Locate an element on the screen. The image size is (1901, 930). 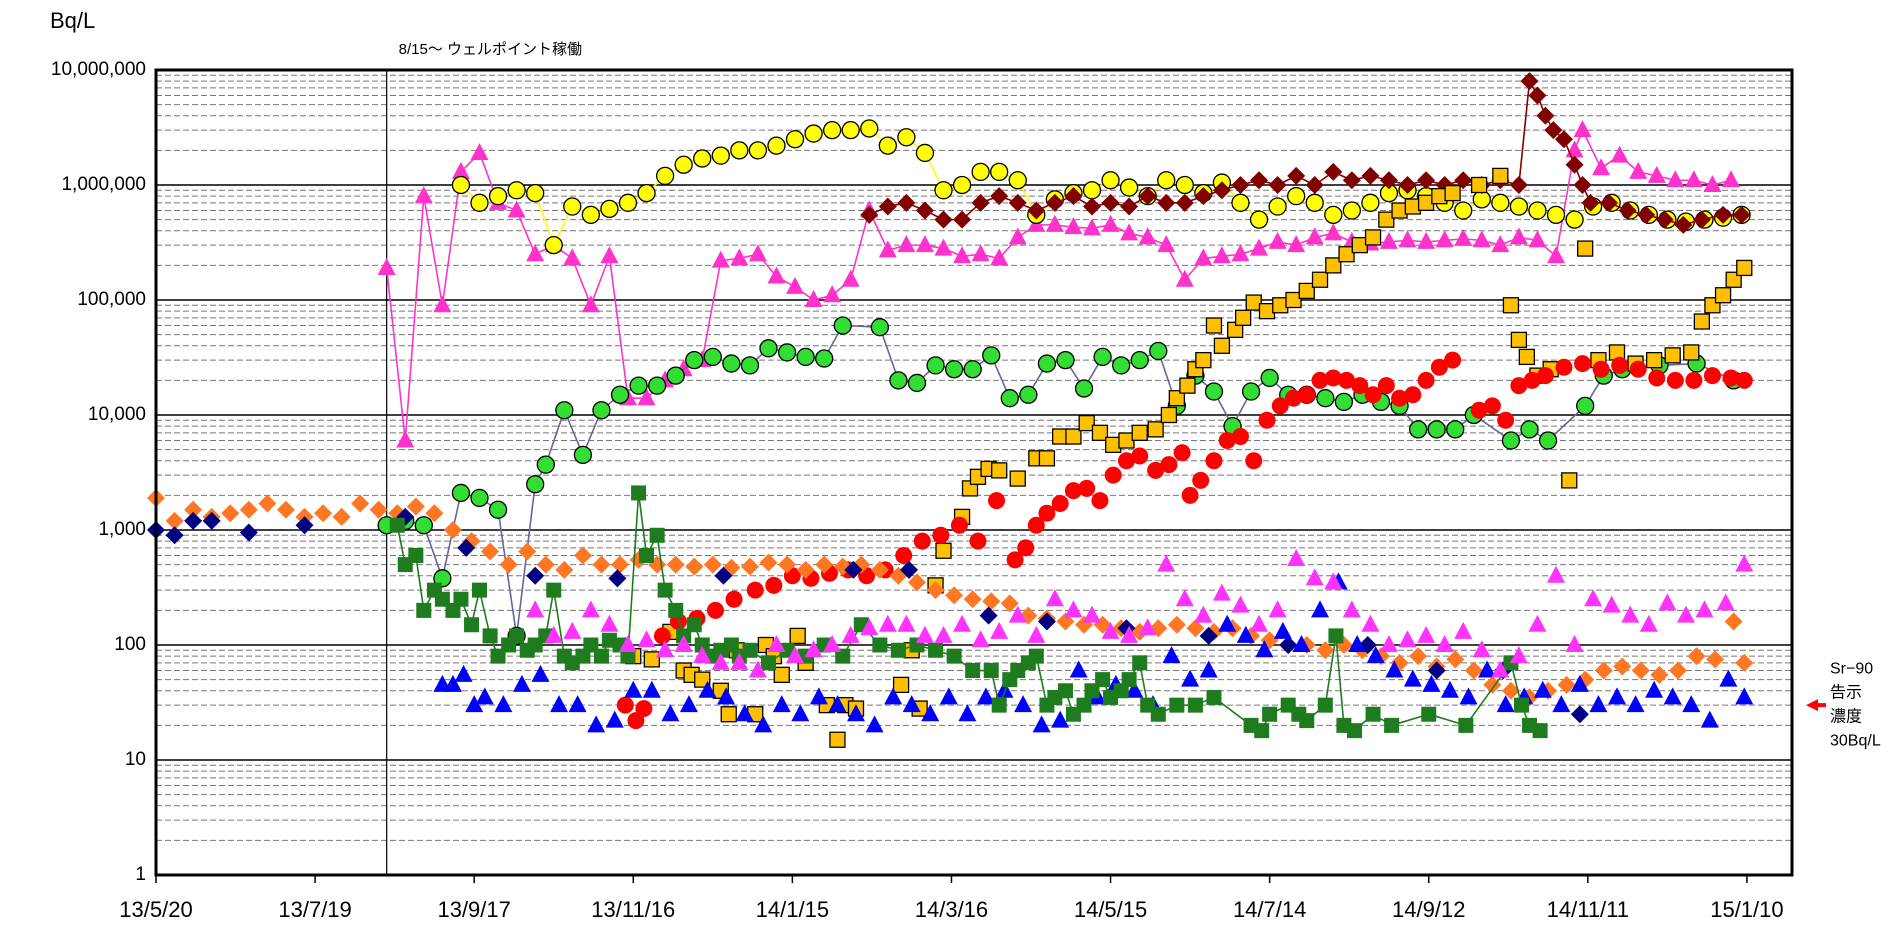
y-tick-label: 100 is located at coordinates (130, 644).